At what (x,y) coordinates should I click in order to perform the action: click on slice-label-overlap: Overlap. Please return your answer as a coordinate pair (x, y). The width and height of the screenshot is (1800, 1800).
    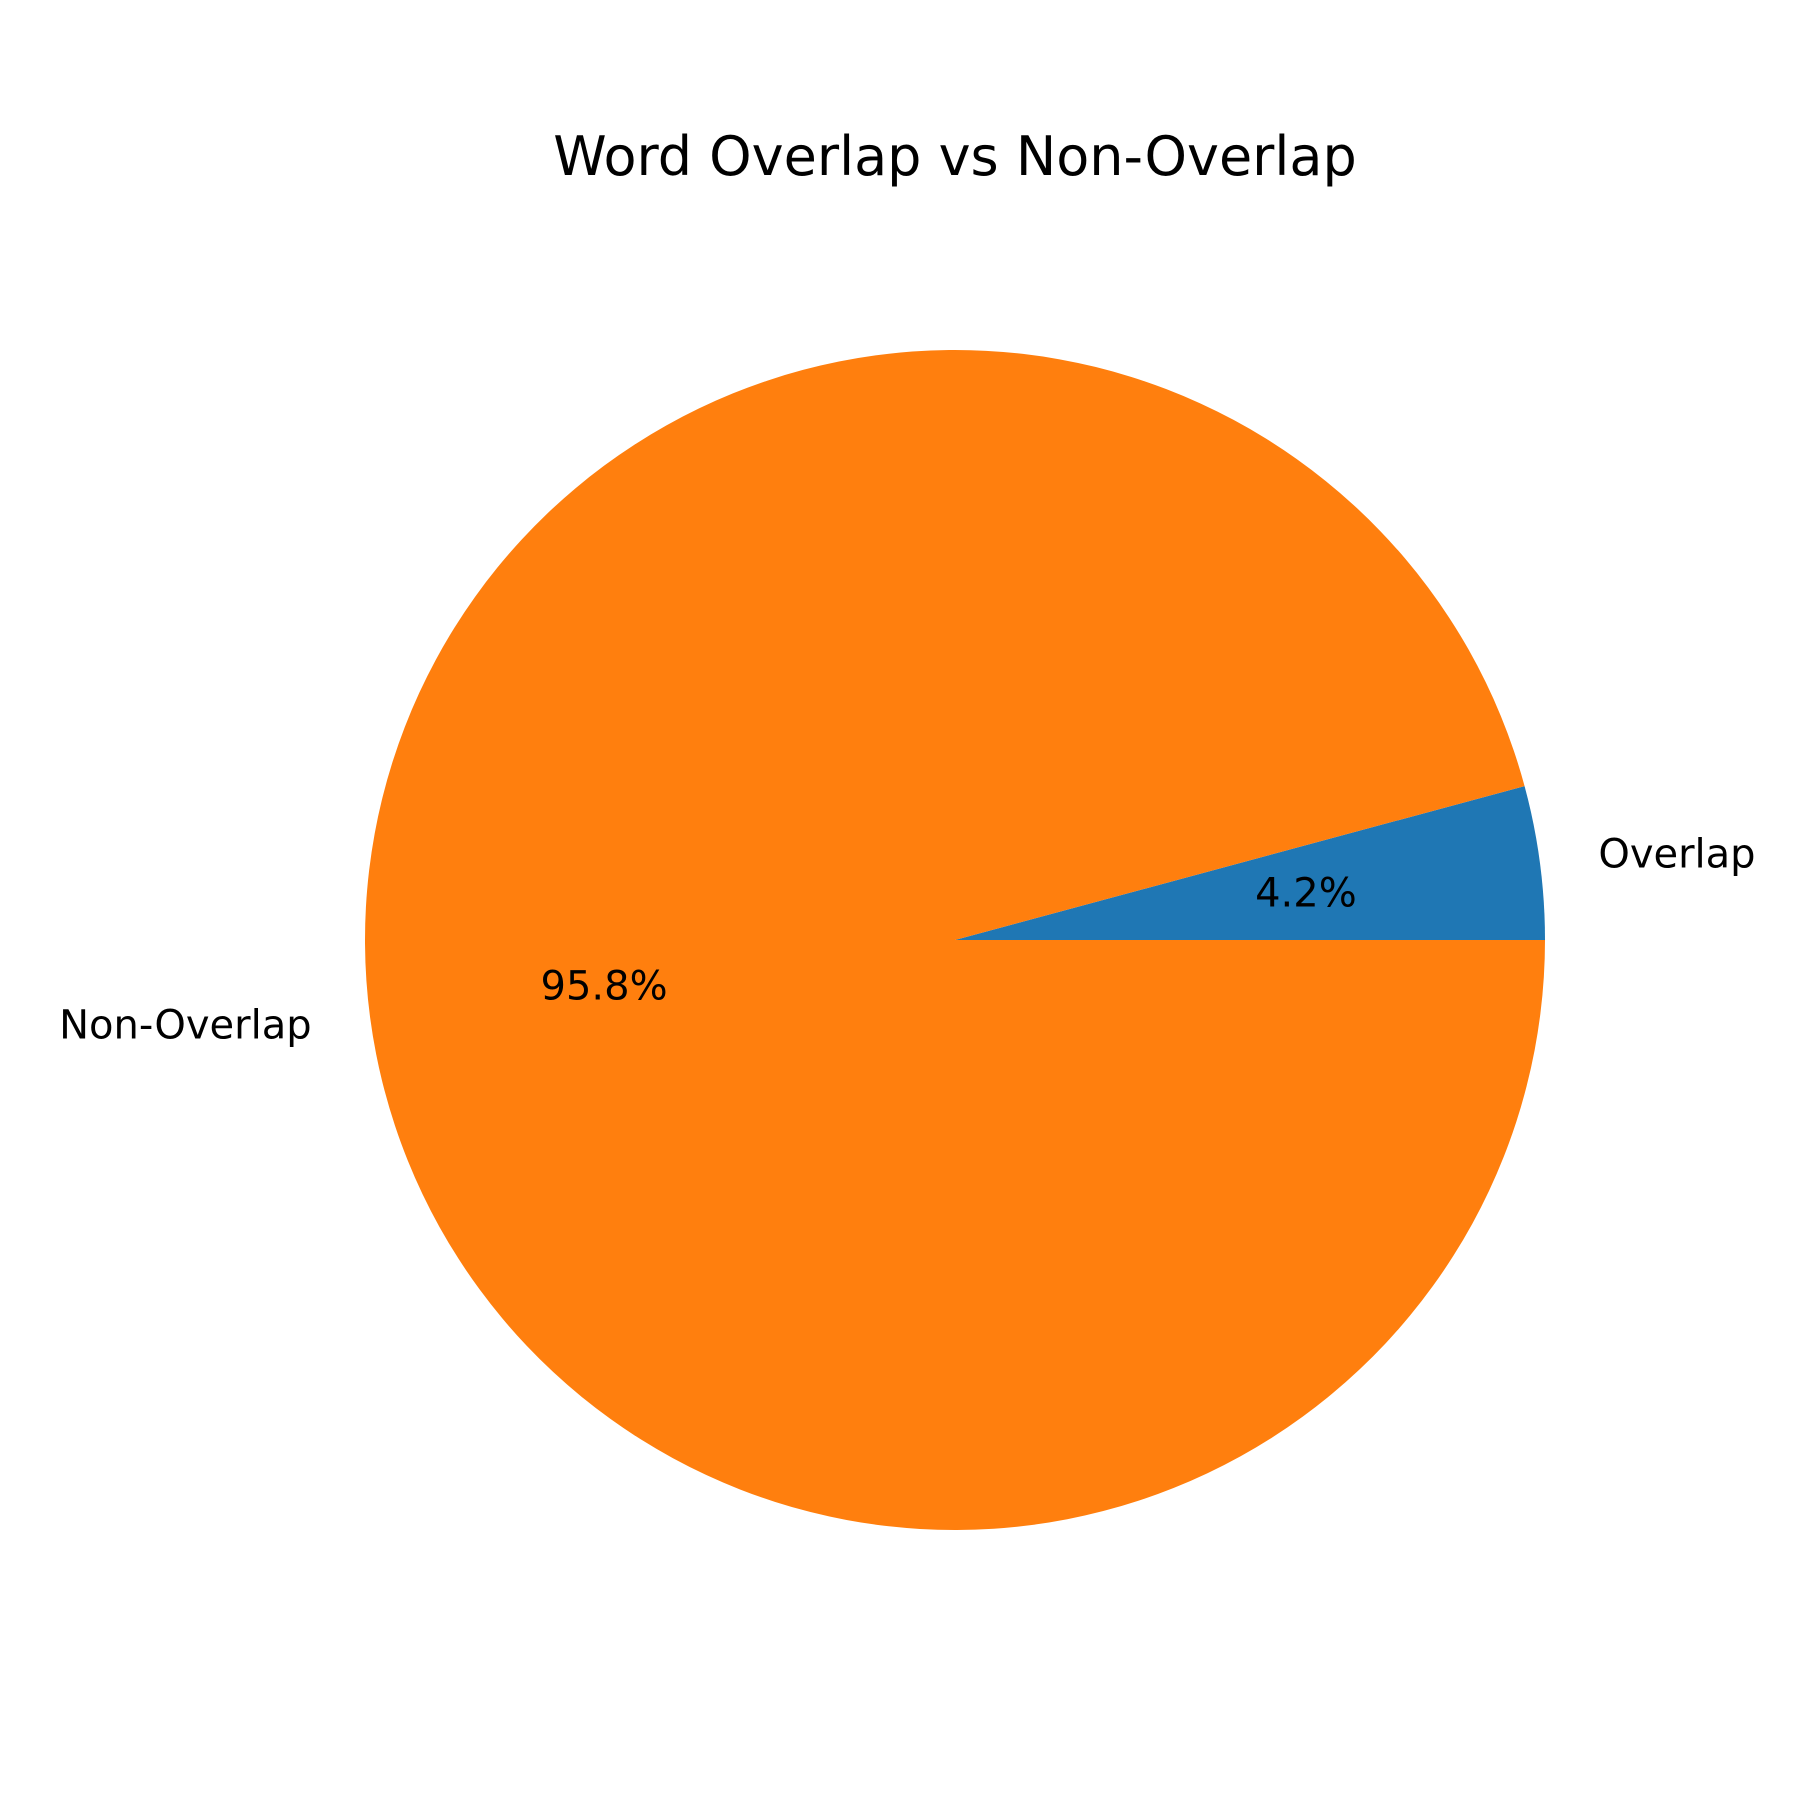
    Looking at the image, I should click on (1676, 855).